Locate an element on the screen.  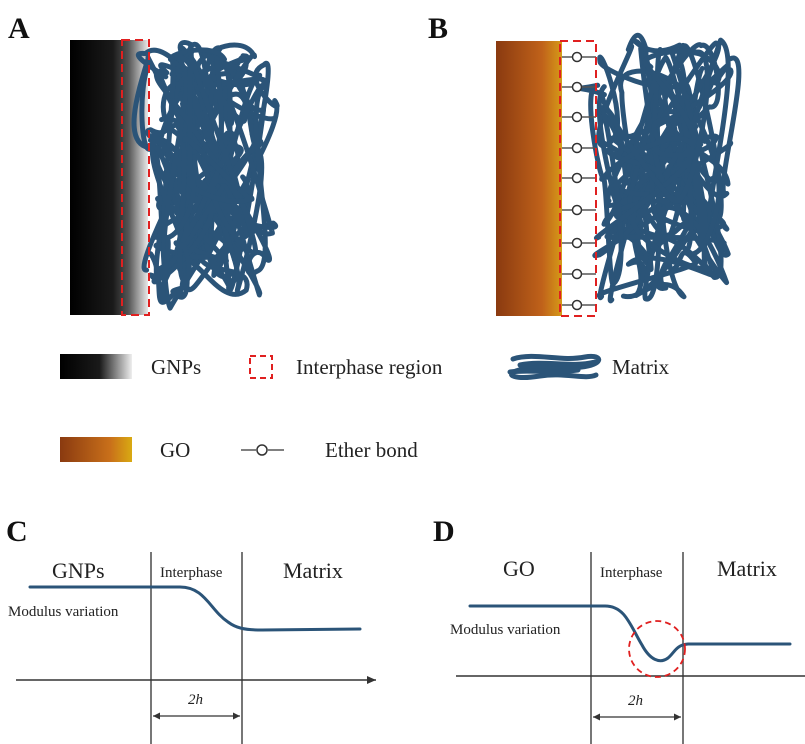
legend-matrix-swatch is located at coordinates (554, 366).